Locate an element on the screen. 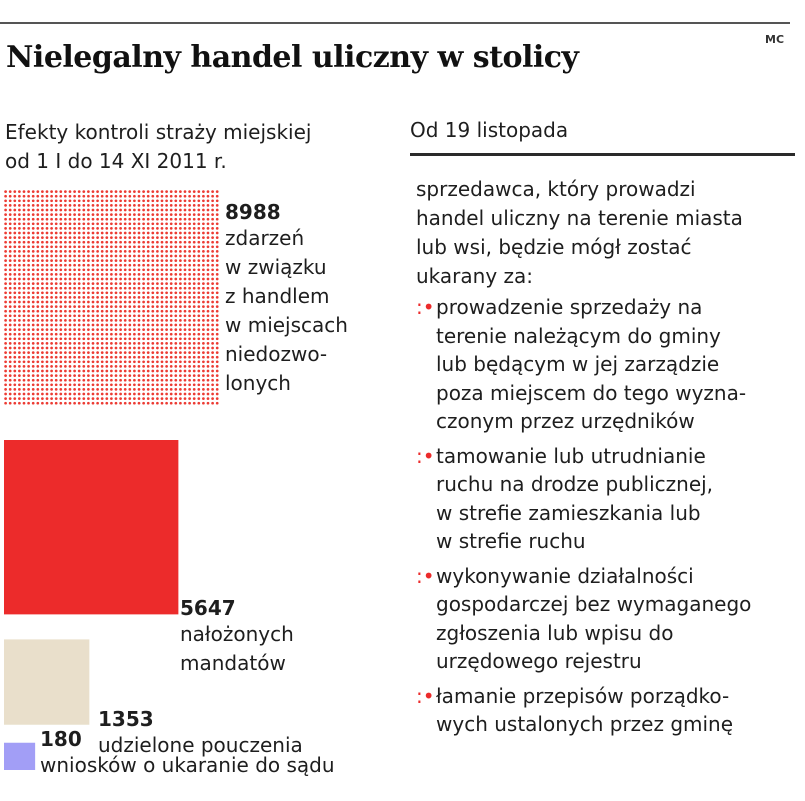  category-label: udzielone pouczenia is located at coordinates (200, 744).